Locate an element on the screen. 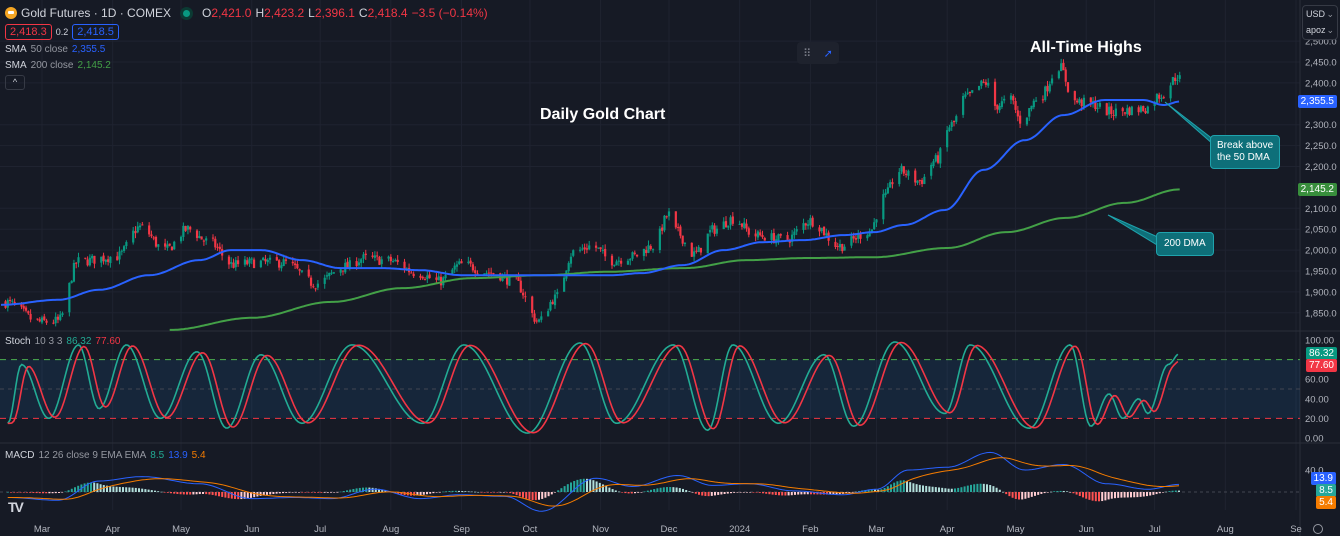 The image size is (1340, 536). drag-handle-icon: ⠿ is located at coordinates (807, 53).